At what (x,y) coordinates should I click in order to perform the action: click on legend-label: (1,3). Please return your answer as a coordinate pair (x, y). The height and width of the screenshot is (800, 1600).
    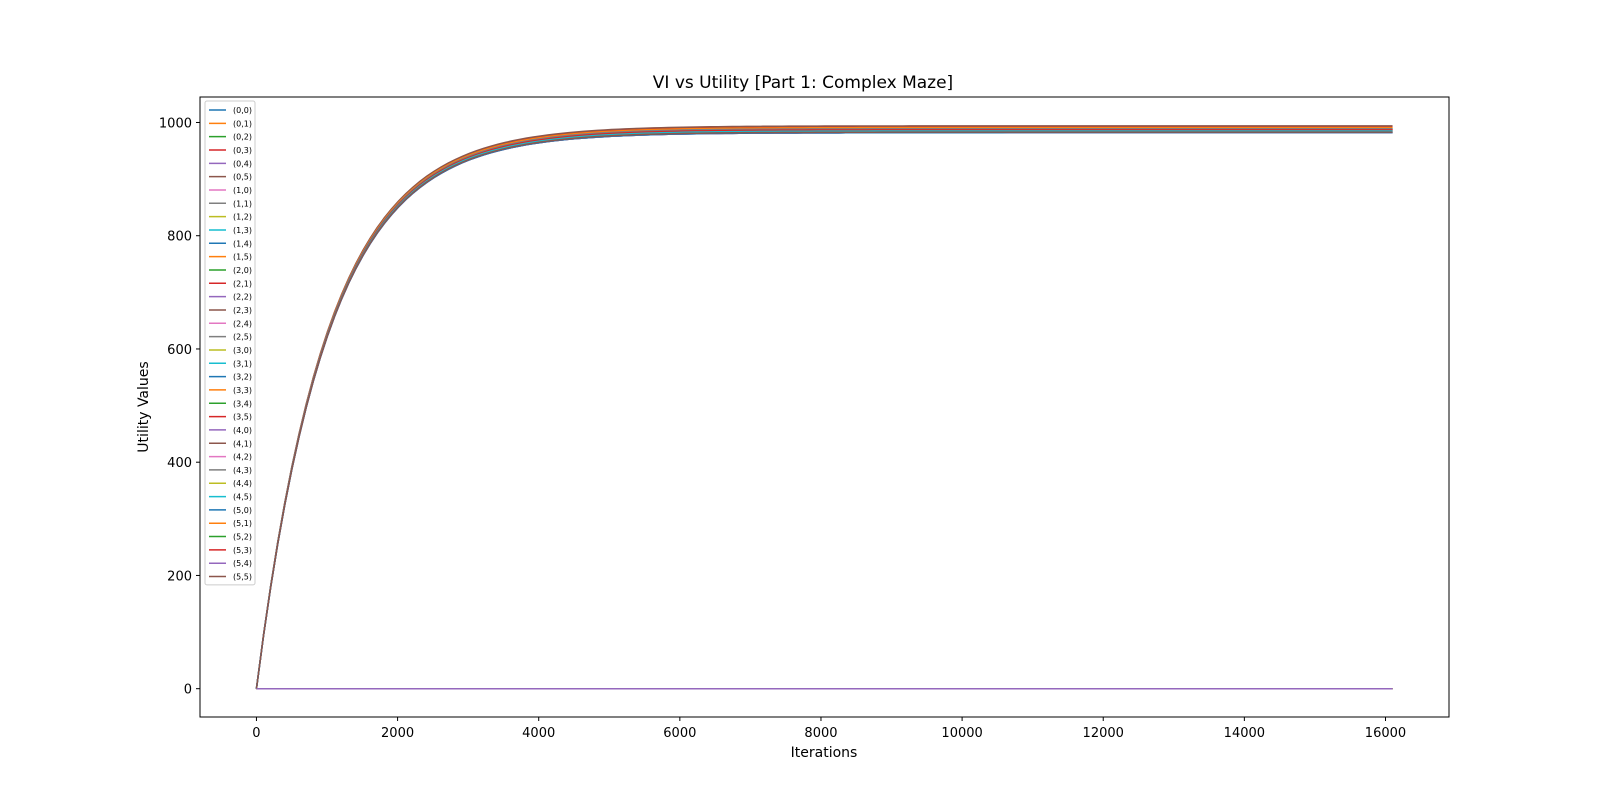
    Looking at the image, I should click on (242, 230).